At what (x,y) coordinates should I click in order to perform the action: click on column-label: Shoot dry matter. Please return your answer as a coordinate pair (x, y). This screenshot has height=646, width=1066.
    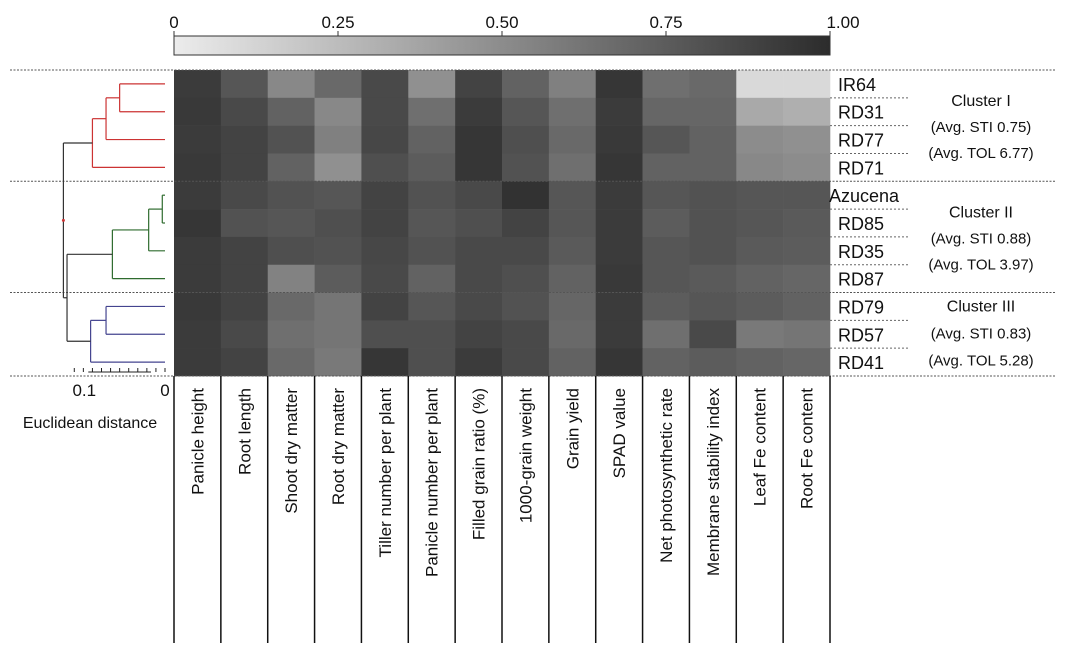
    Looking at the image, I should click on (291, 451).